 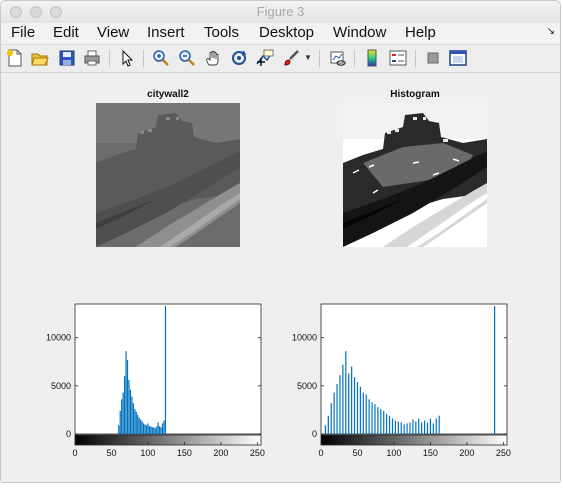 I want to click on new-figure-icon, so click(x=15, y=58).